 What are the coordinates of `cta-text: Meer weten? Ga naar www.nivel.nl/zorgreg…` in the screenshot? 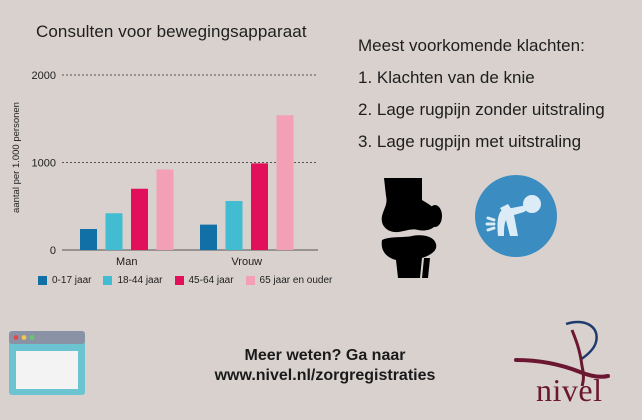 It's located at (325, 366).